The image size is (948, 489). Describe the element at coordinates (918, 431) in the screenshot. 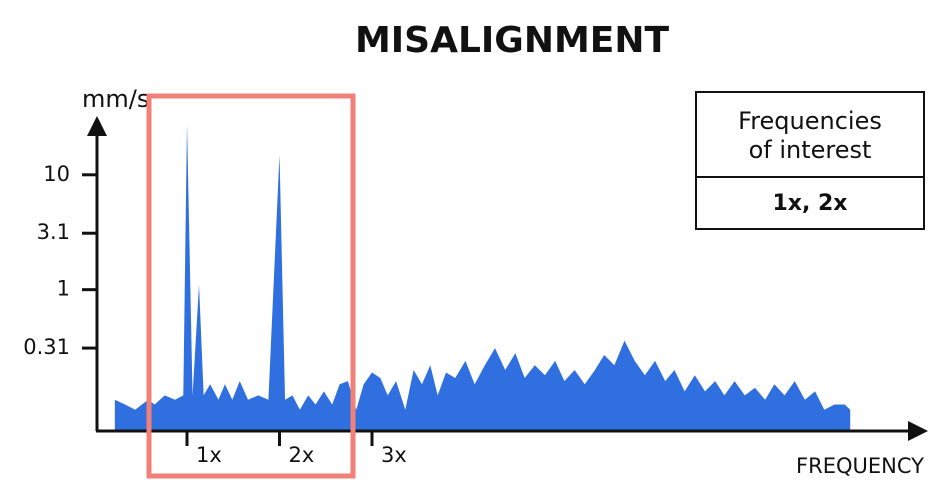

I see `x-axis-arrow` at that location.